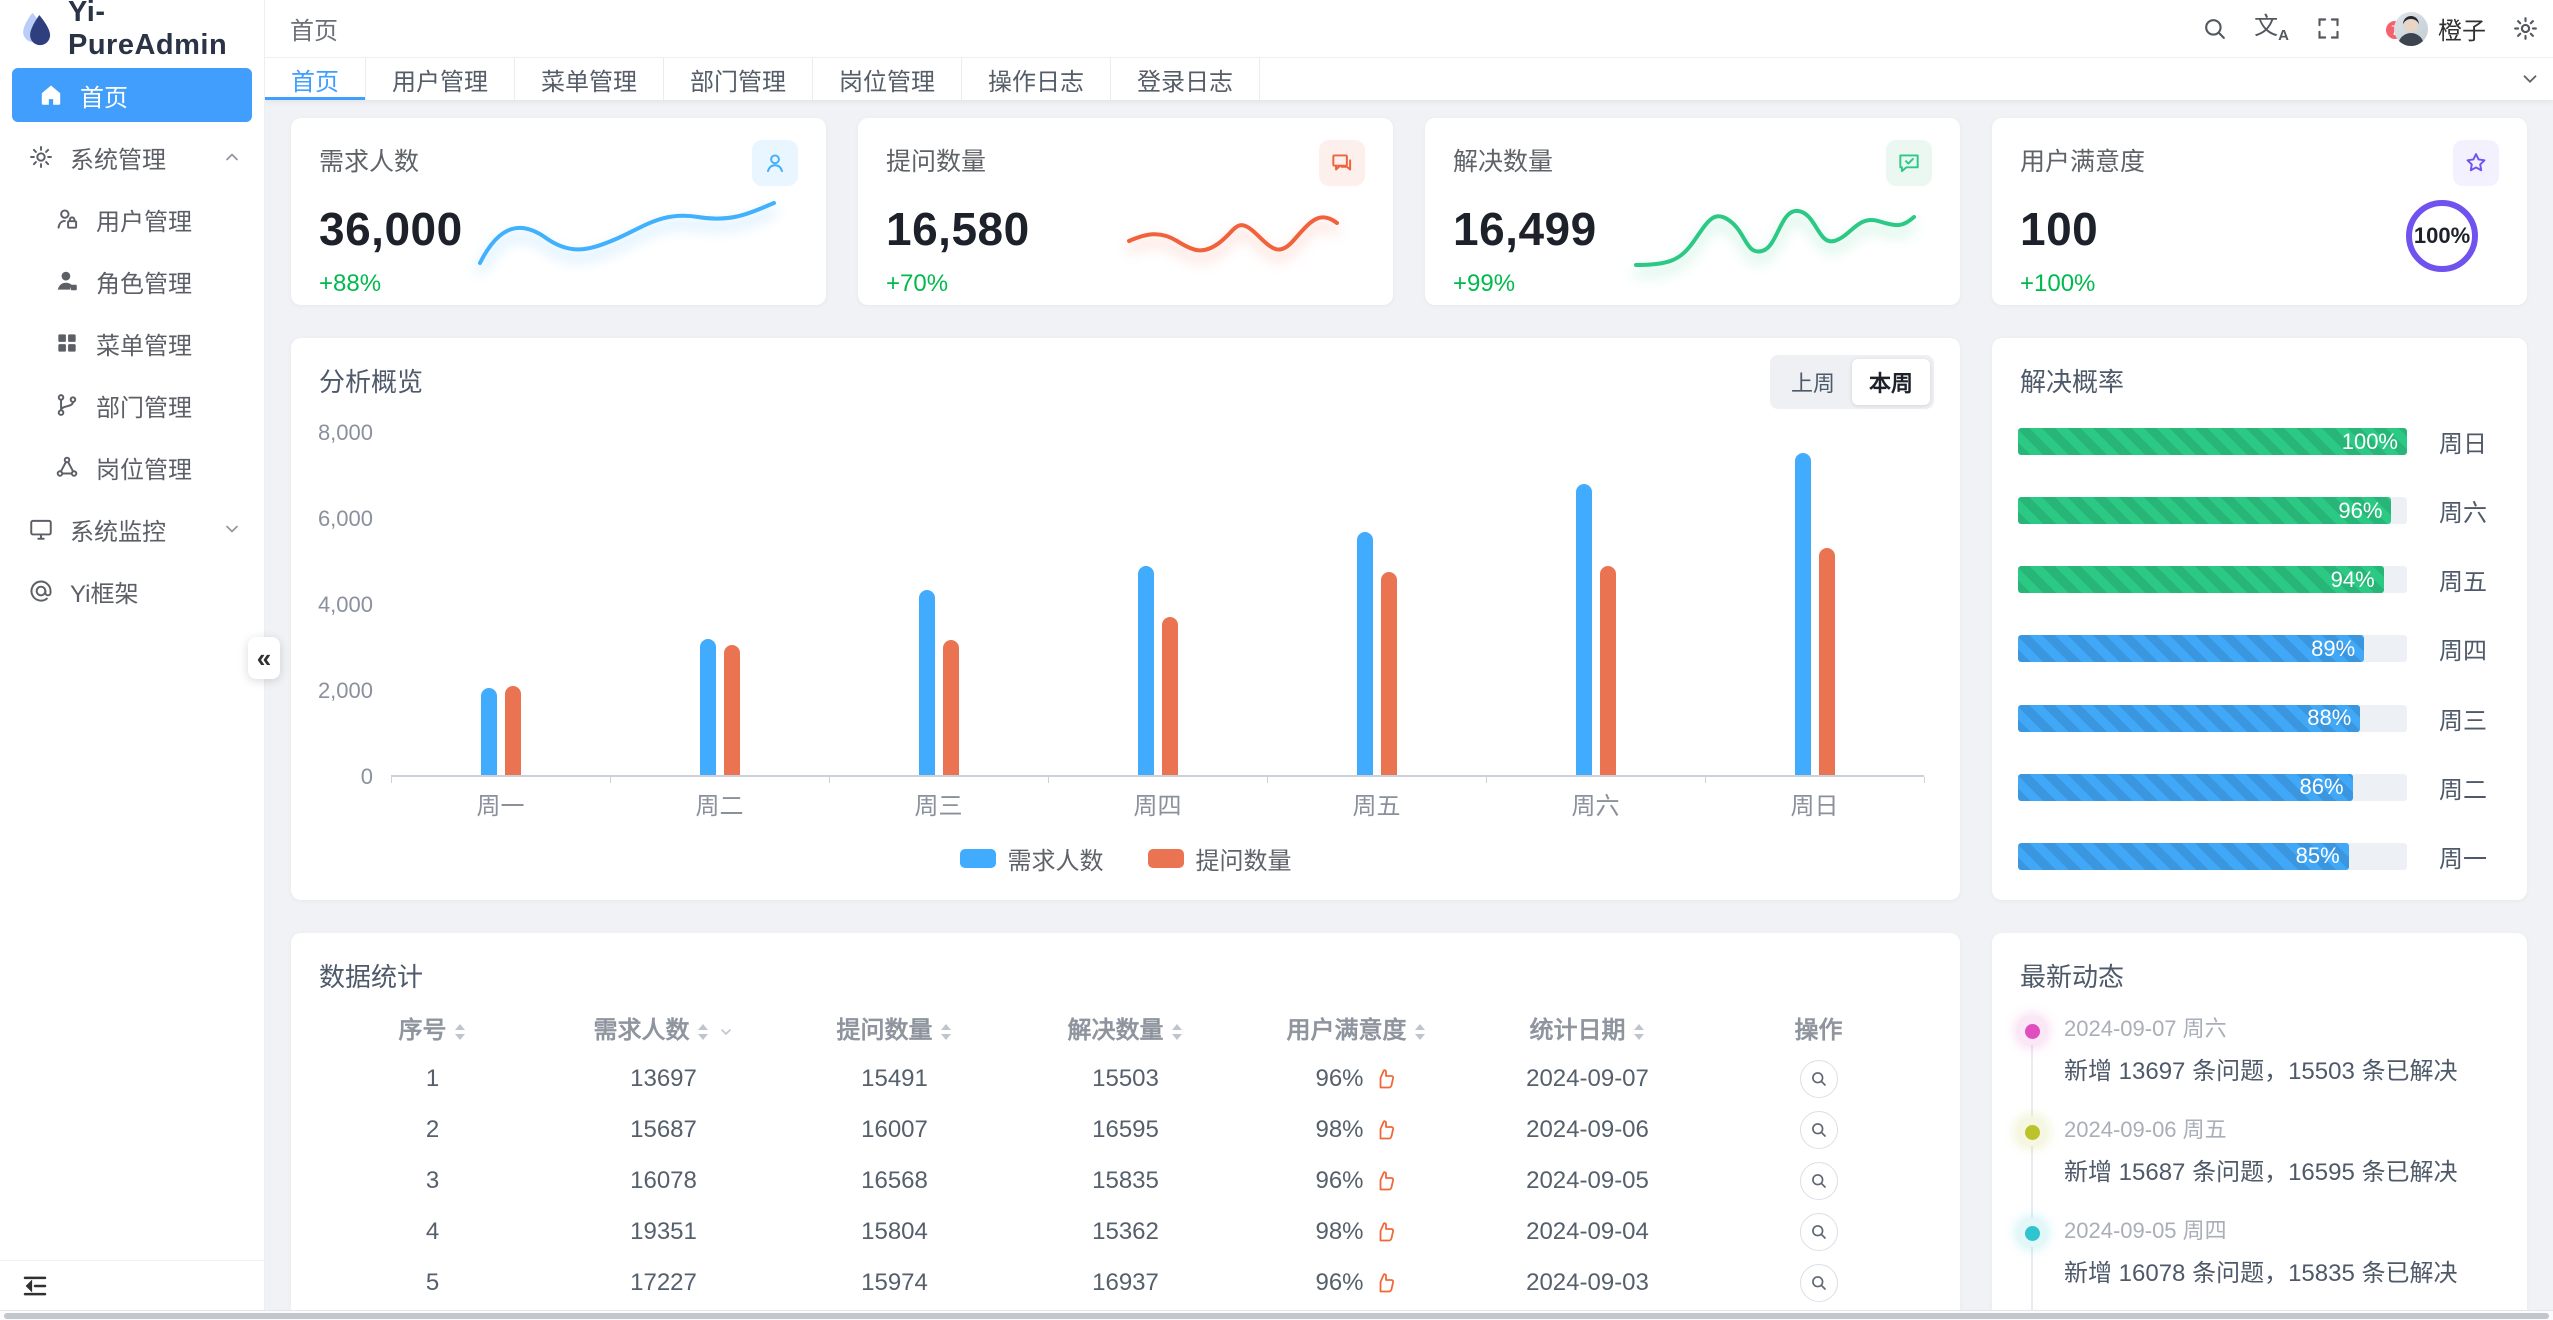 This screenshot has height=1320, width=2553. What do you see at coordinates (366, 776) in the screenshot?
I see `y-tick-label: 0` at bounding box center [366, 776].